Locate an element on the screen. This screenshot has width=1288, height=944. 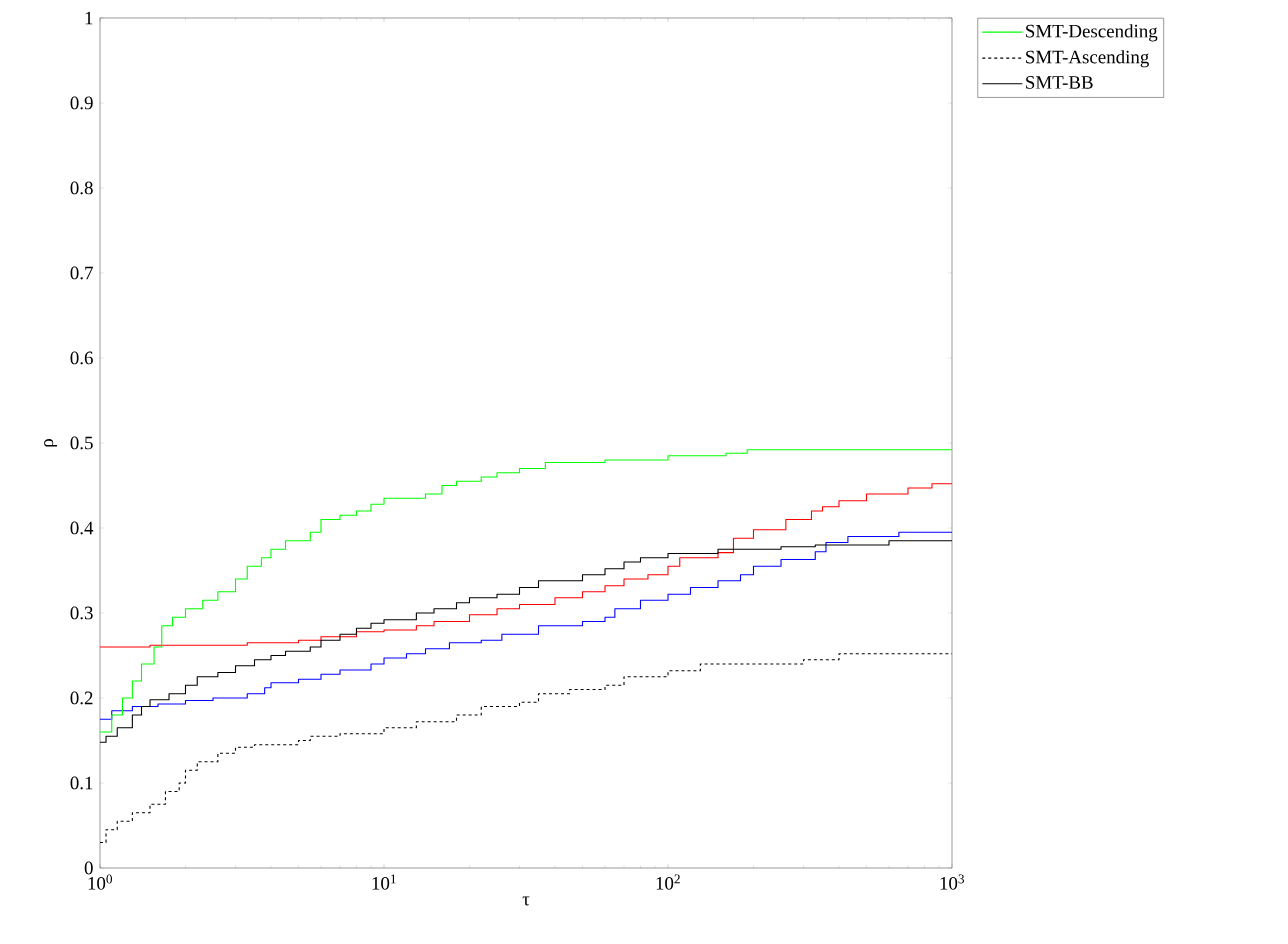
legend-label: SMT-Descending is located at coordinates (1092, 33).